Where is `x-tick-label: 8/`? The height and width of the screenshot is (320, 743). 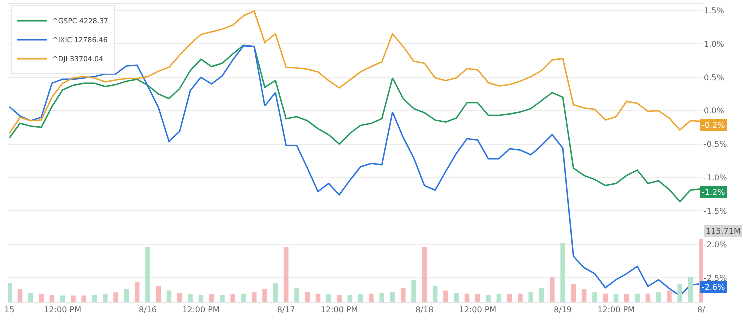
x-tick-label: 8/ is located at coordinates (702, 310).